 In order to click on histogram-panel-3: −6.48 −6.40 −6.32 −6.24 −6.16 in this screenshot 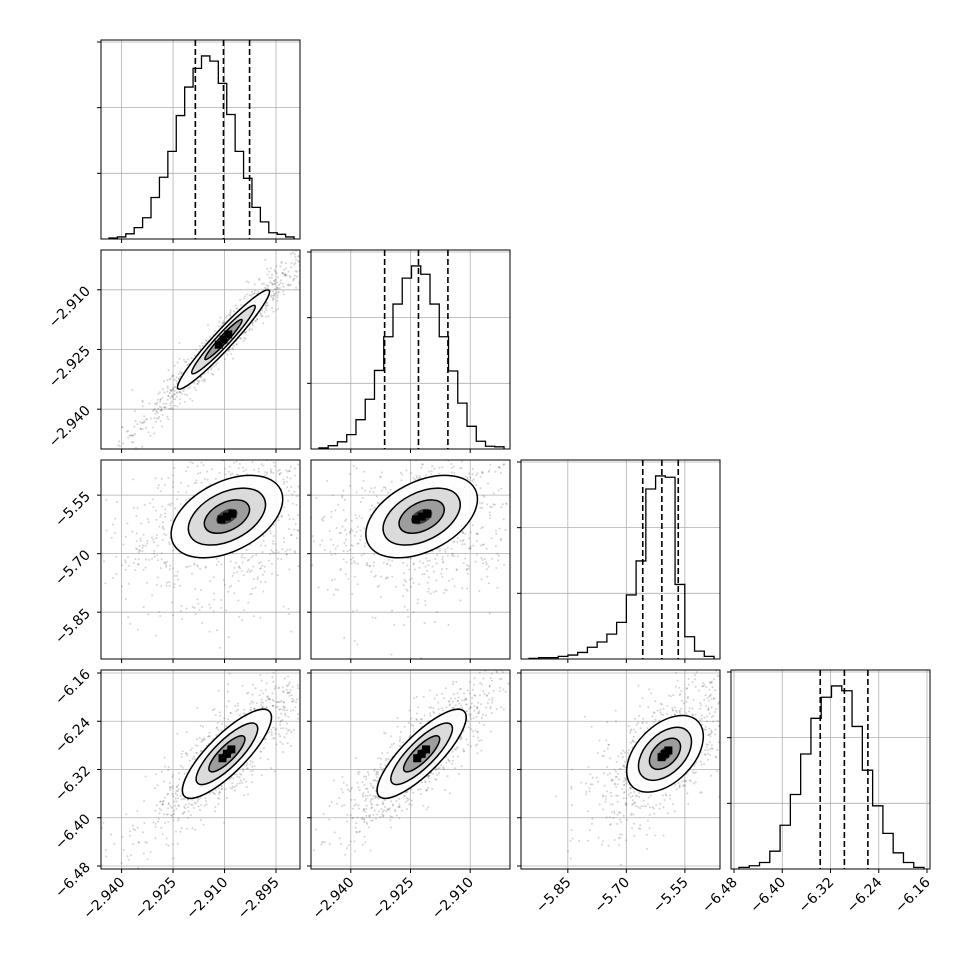, I will do `click(816, 792)`.